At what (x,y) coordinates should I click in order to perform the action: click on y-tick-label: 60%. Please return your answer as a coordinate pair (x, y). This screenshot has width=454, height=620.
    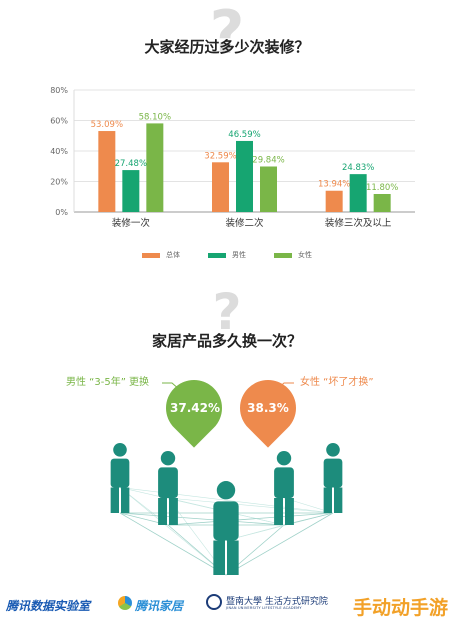
    Looking at the image, I should click on (59, 121).